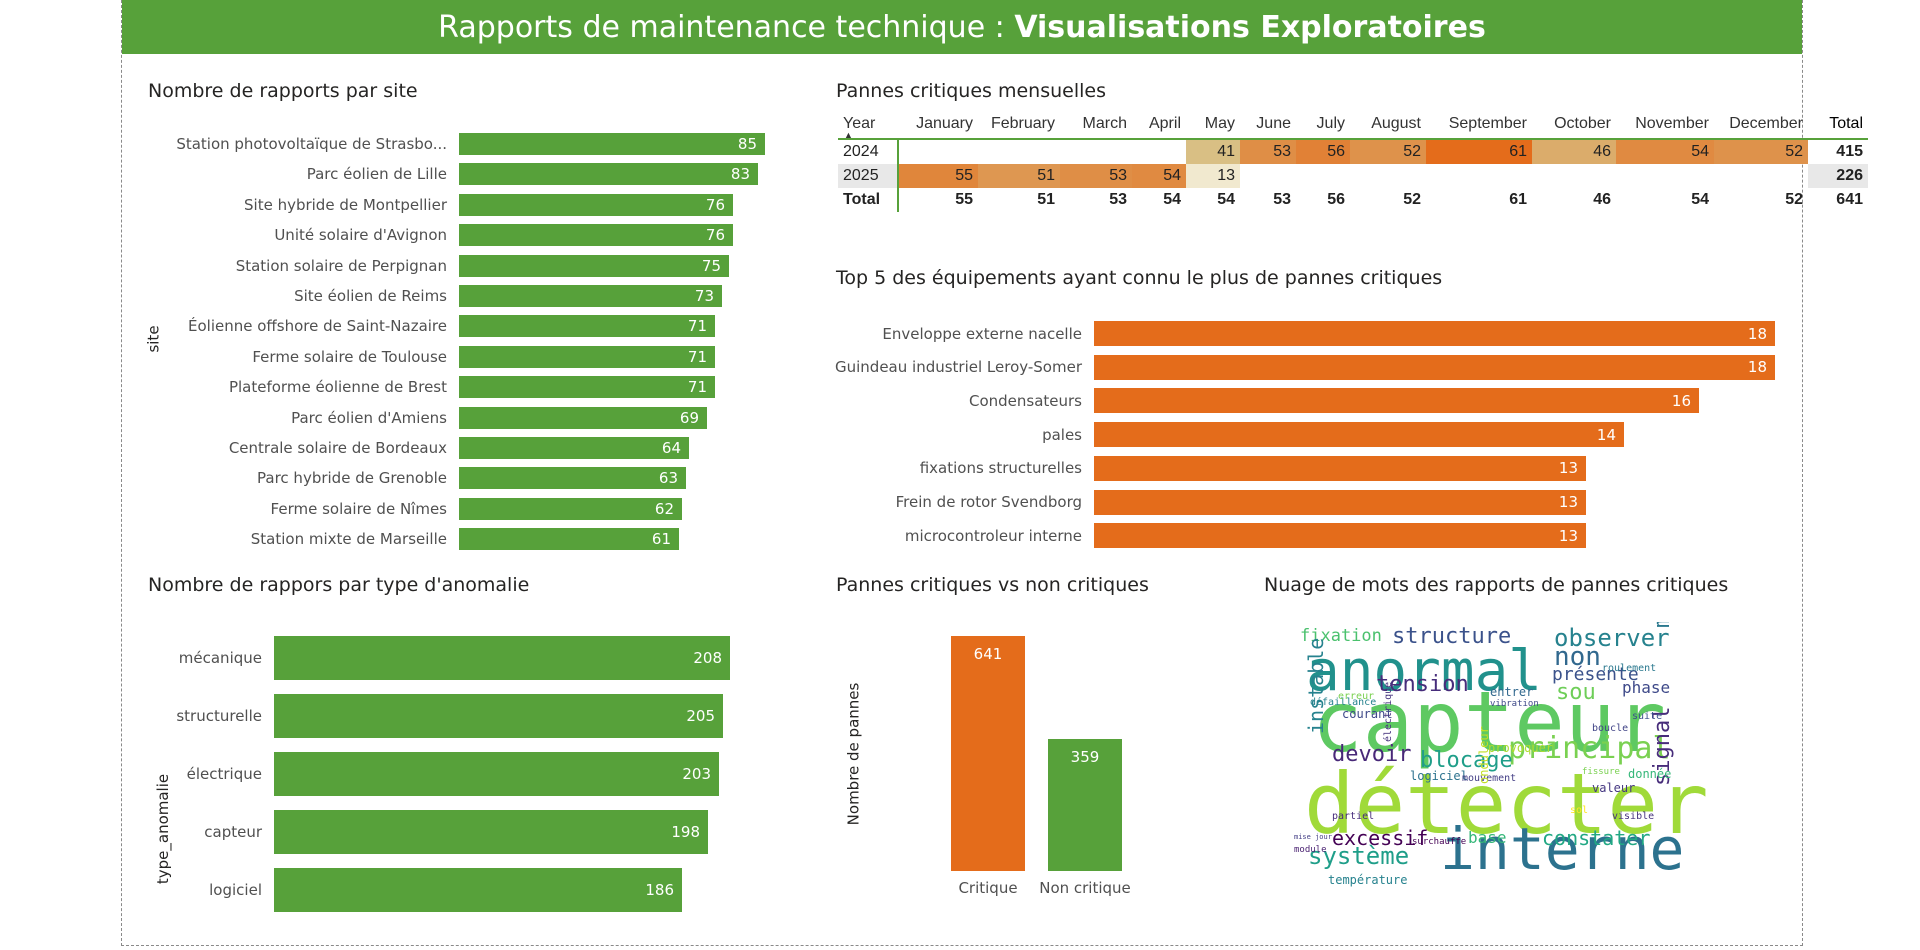  What do you see at coordinates (740, 174) in the screenshot?
I see `site-value: 83` at bounding box center [740, 174].